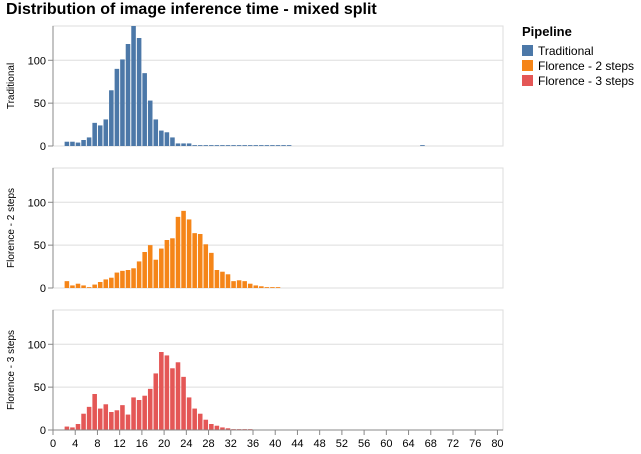 The width and height of the screenshot is (641, 454). What do you see at coordinates (586, 80) in the screenshot?
I see `legend-label-florence-3-steps: Florence - 3 steps` at bounding box center [586, 80].